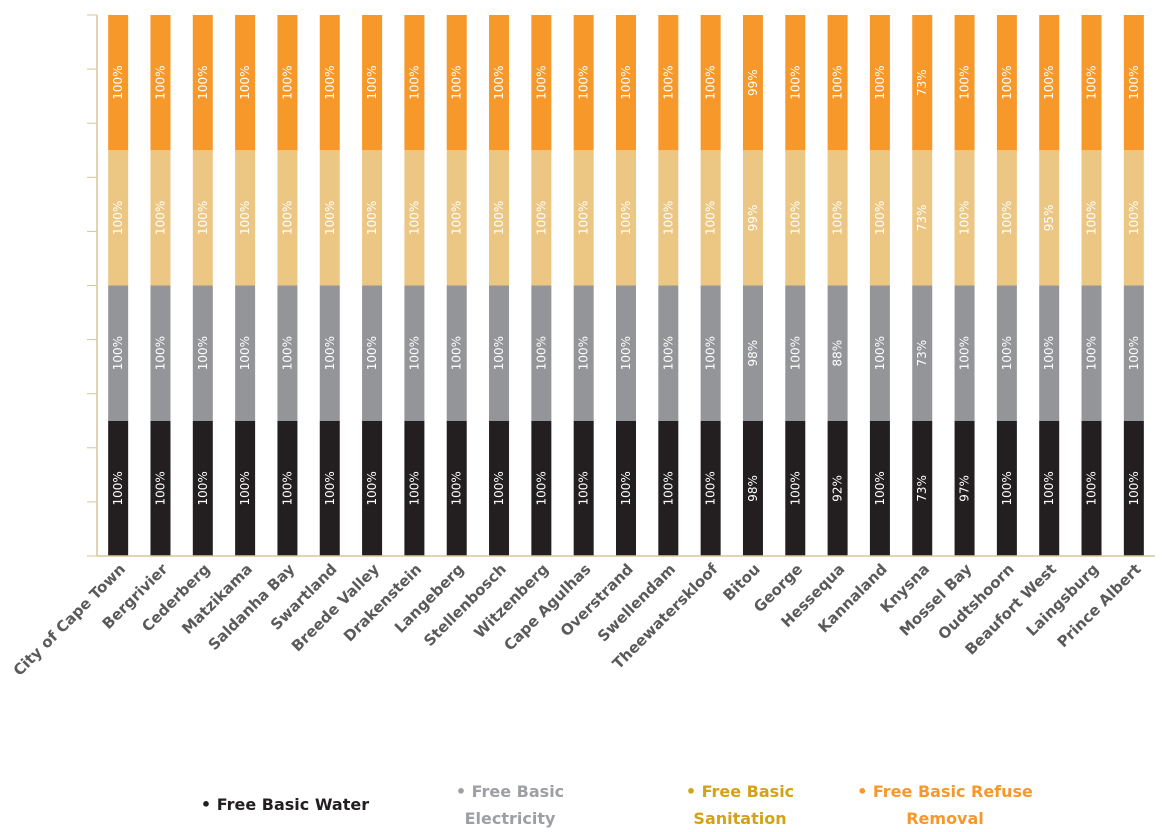  I want to click on legend-label-electricity: • Free Basic Electricity, so click(510, 805).